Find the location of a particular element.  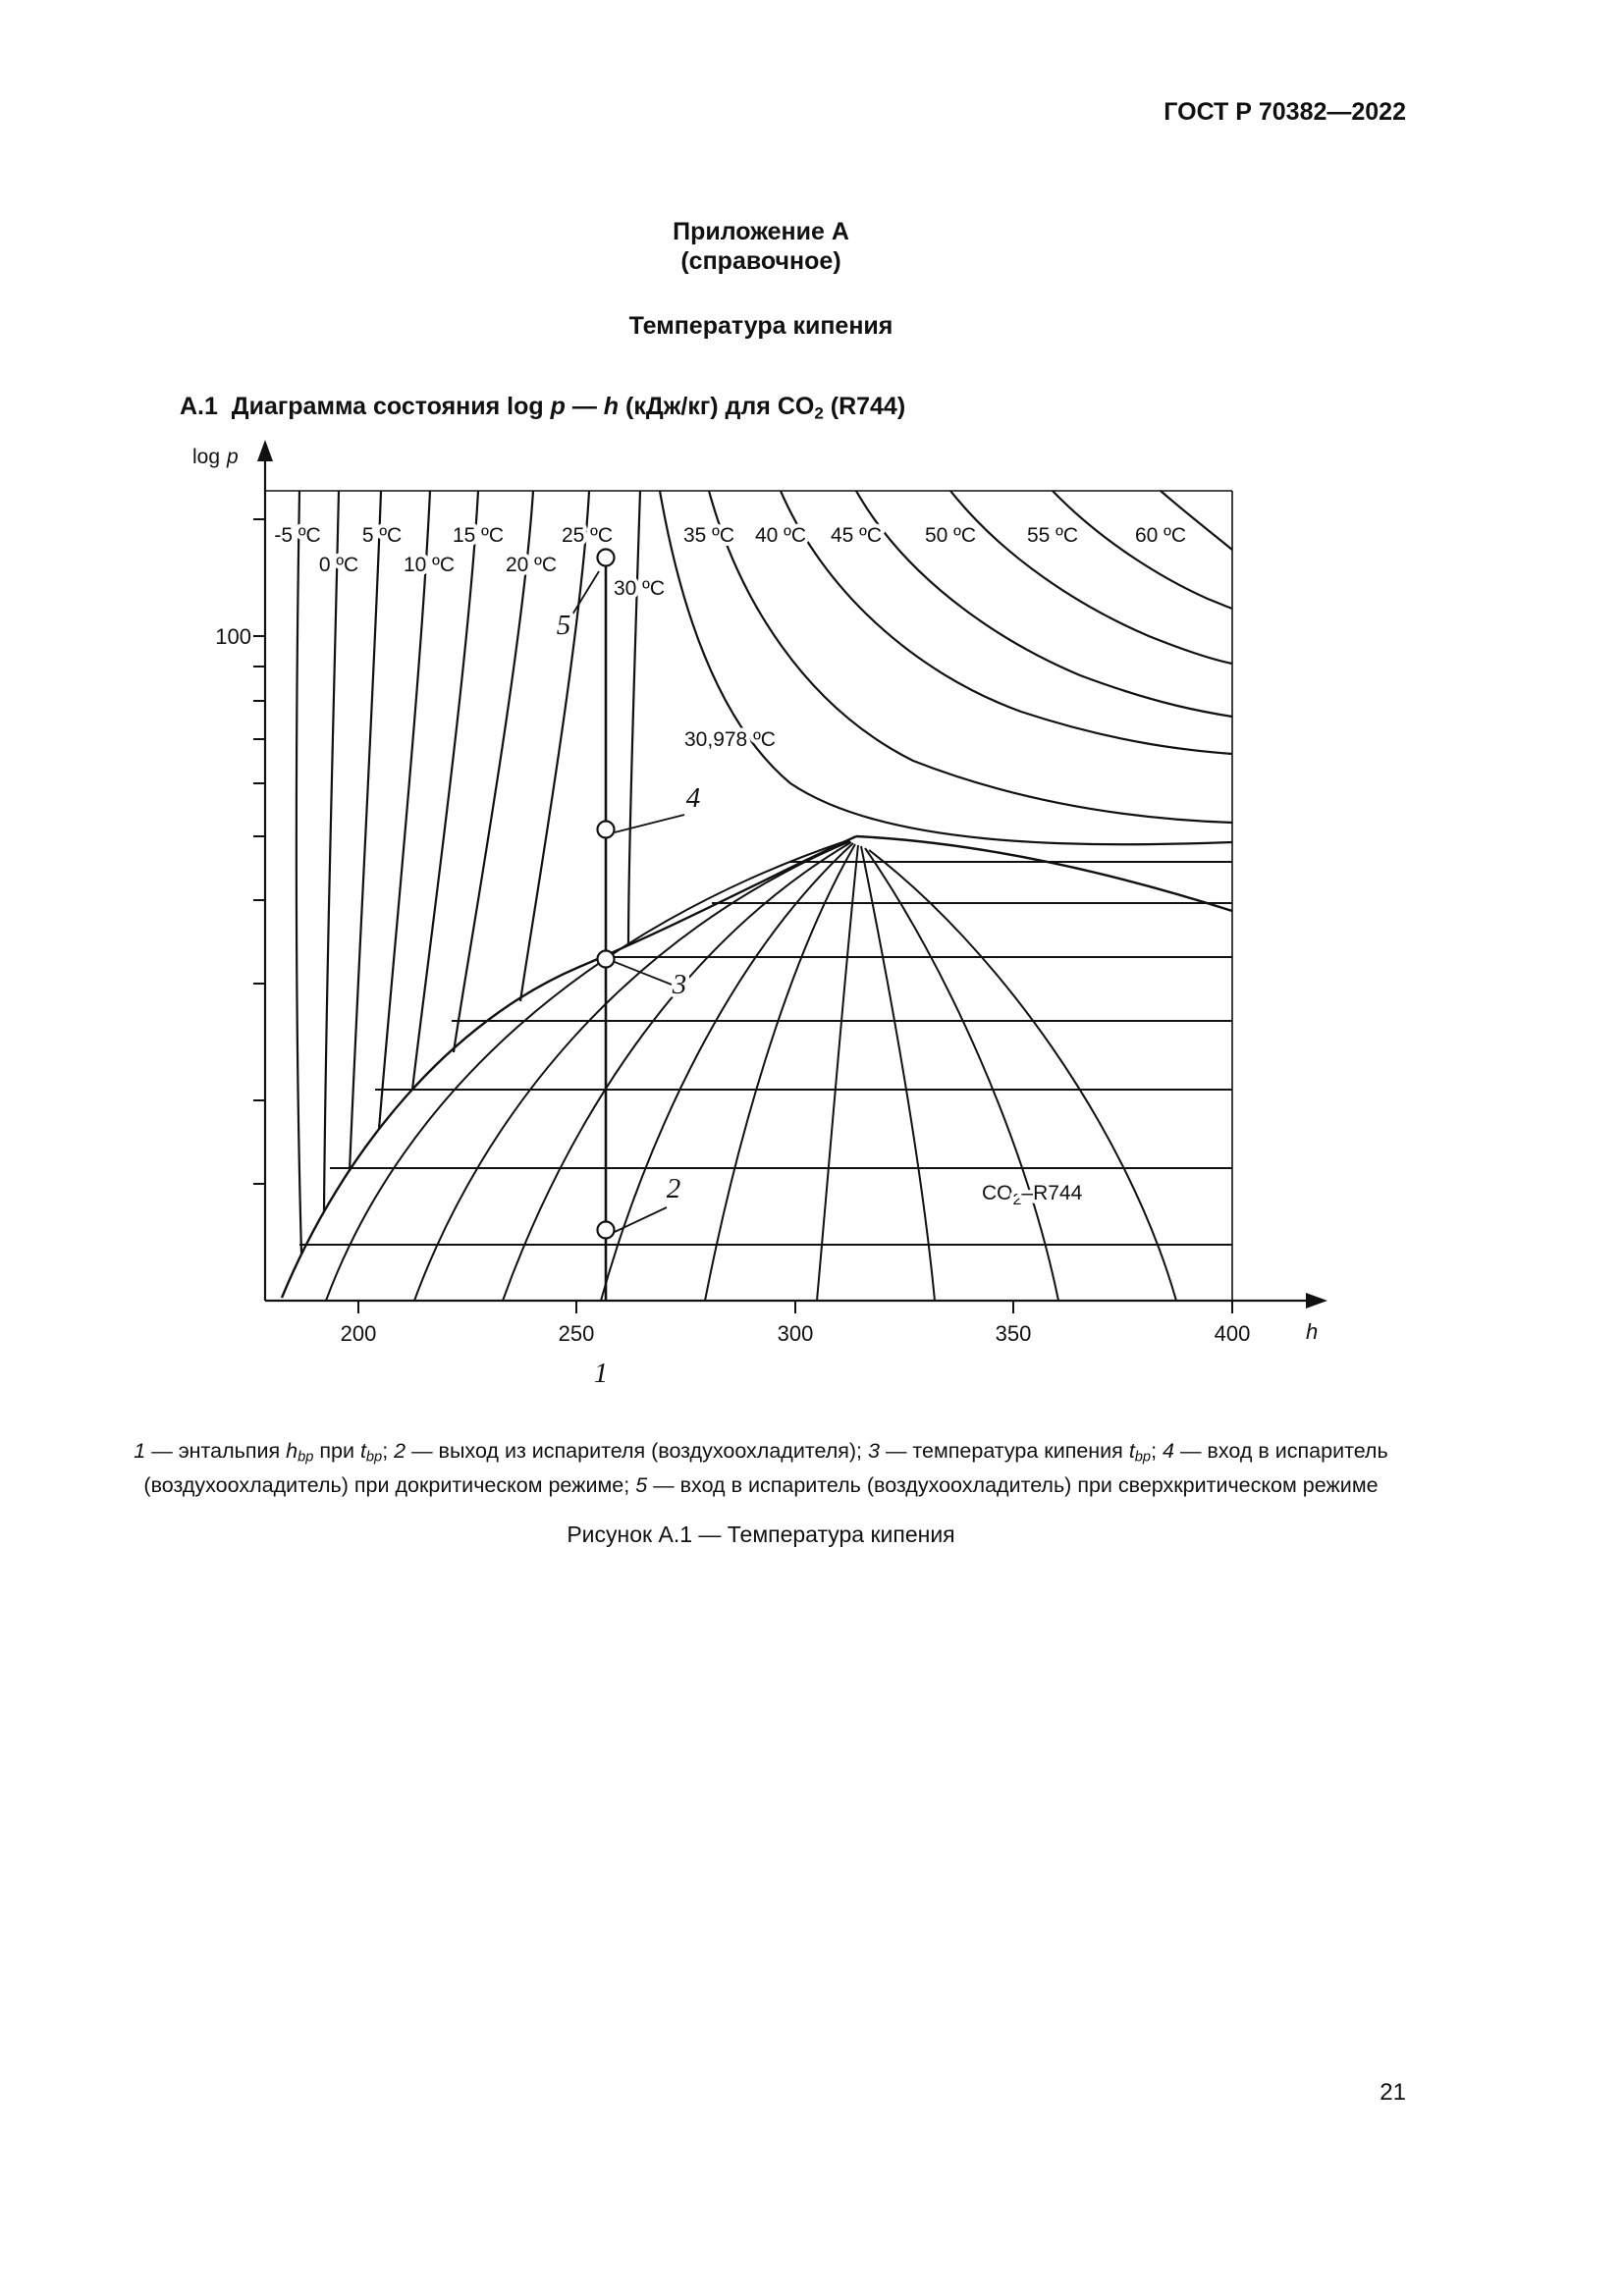

isotherm-label: 5 ºC is located at coordinates (382, 535).